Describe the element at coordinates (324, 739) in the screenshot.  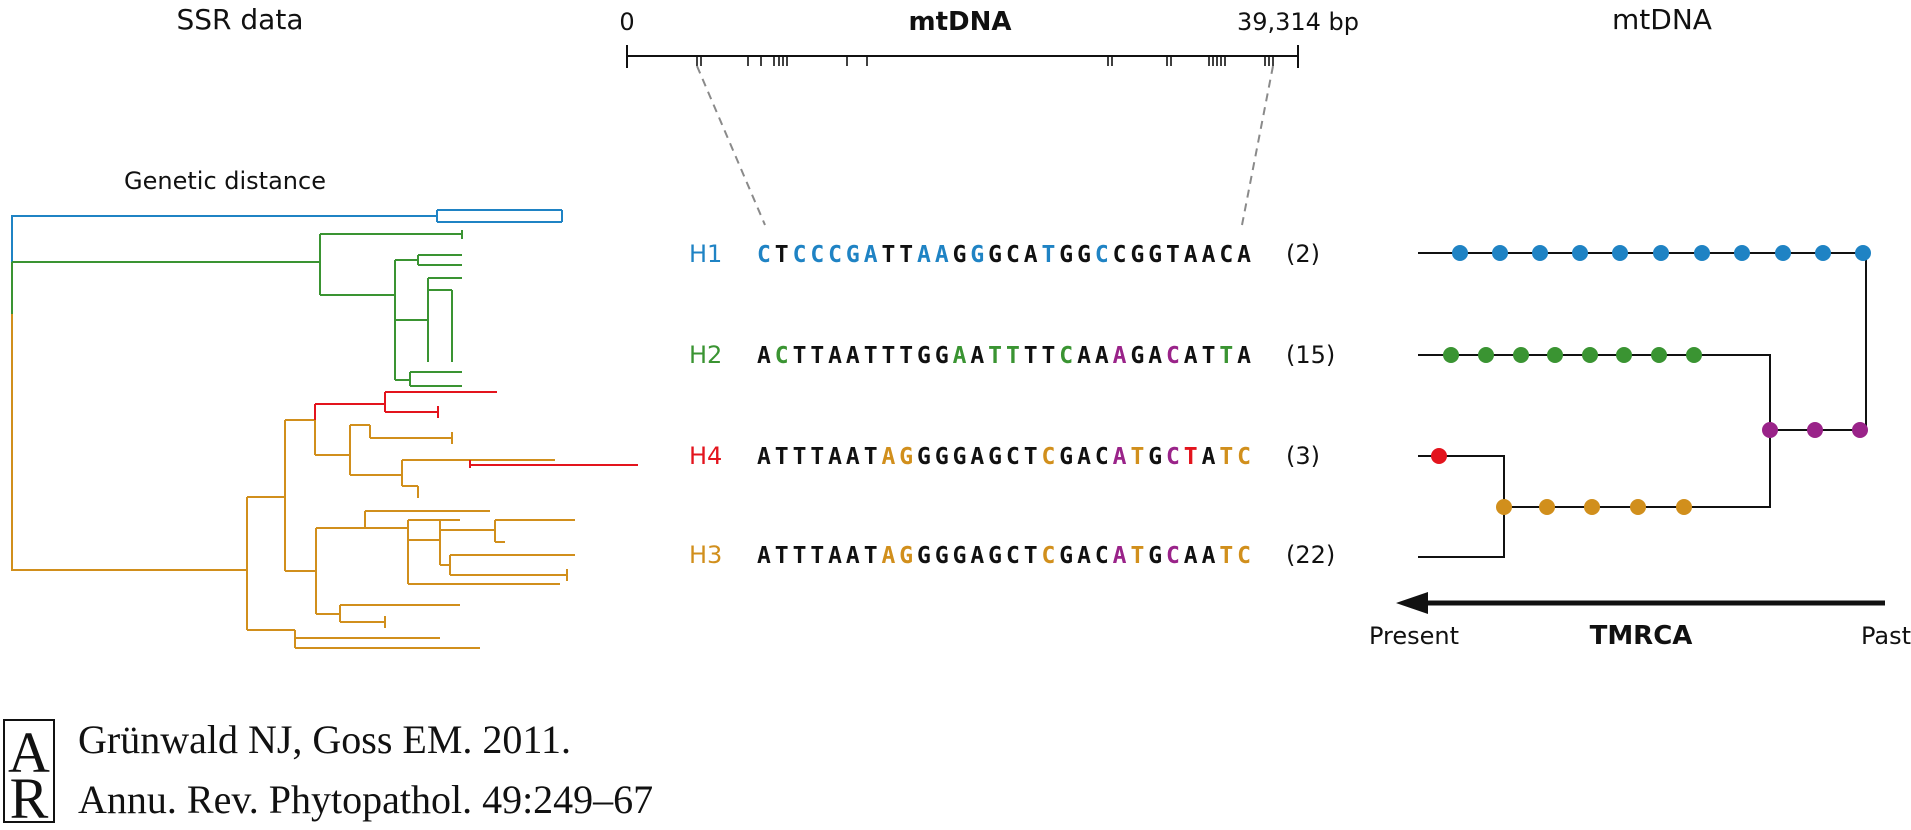
I see `citation-line-1: Grünwald NJ, Goss EM. 2011.` at that location.